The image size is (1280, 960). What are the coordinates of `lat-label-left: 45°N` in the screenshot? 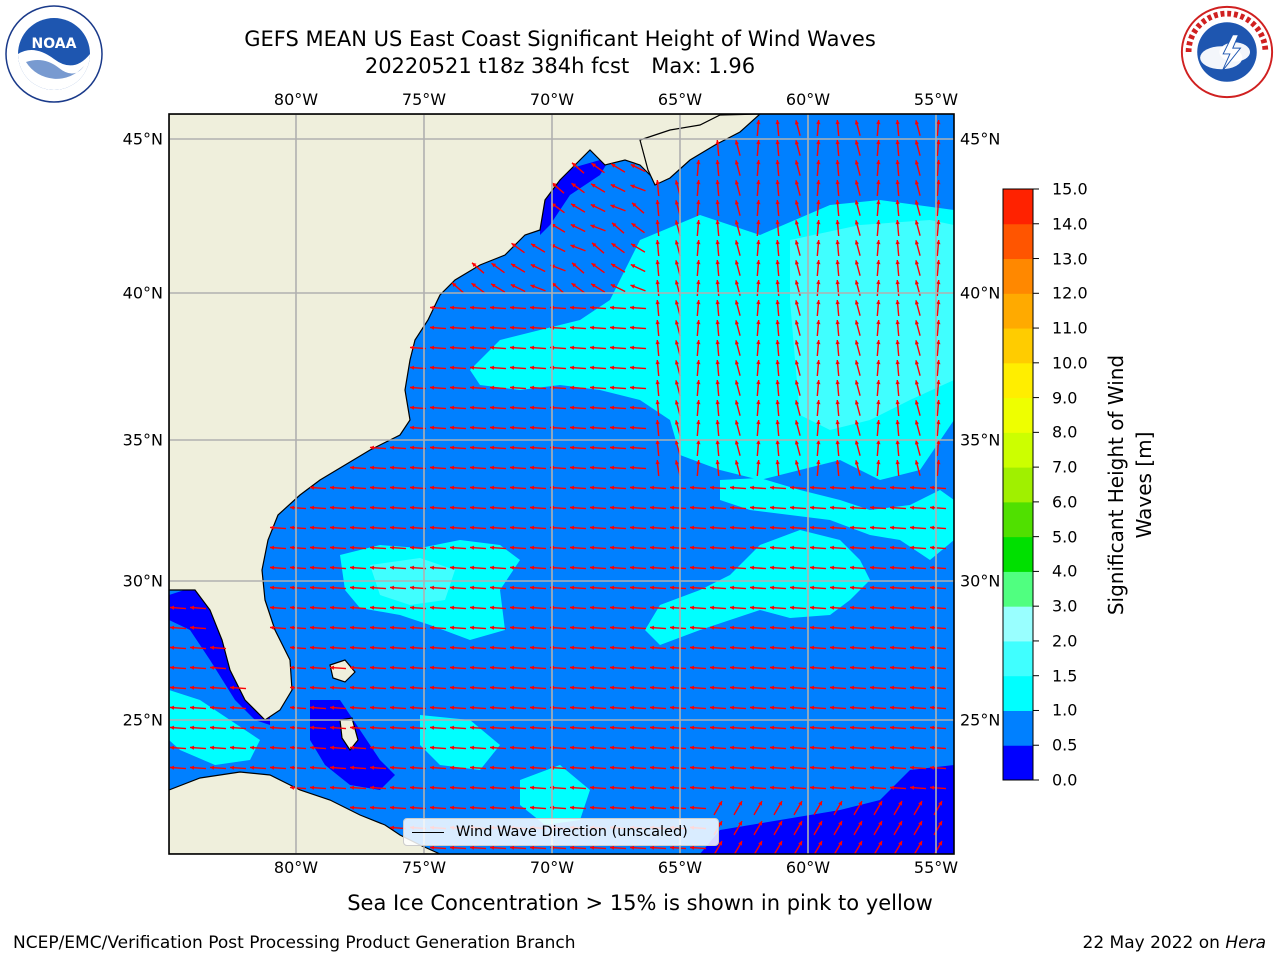 It's located at (142, 139).